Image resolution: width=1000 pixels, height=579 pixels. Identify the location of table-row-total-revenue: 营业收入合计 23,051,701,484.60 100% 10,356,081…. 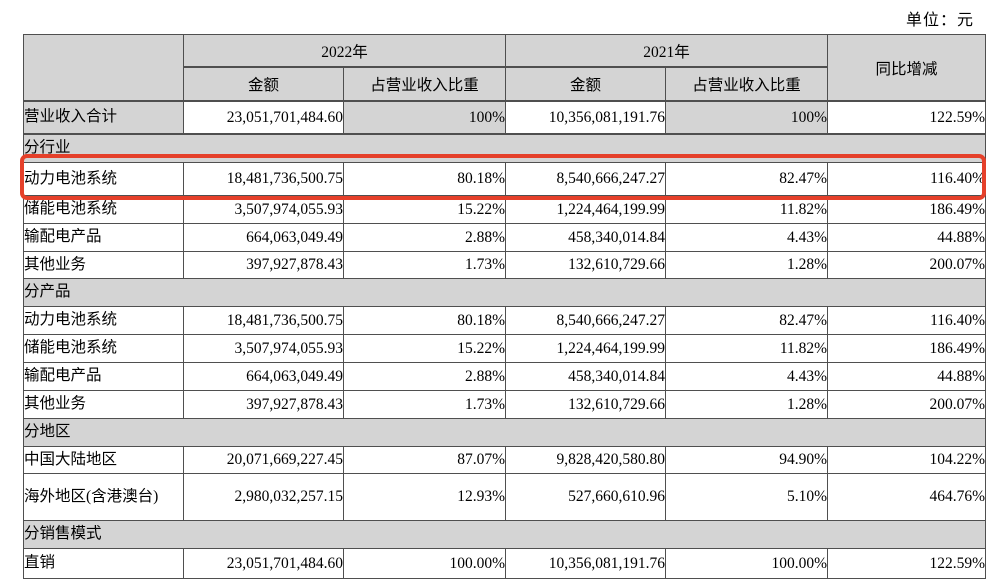
(505, 117).